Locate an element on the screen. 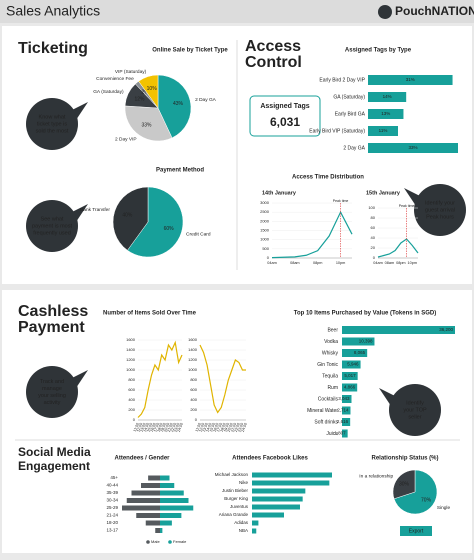 This screenshot has width=474, height=560. export-label: Export is located at coordinates (416, 531).